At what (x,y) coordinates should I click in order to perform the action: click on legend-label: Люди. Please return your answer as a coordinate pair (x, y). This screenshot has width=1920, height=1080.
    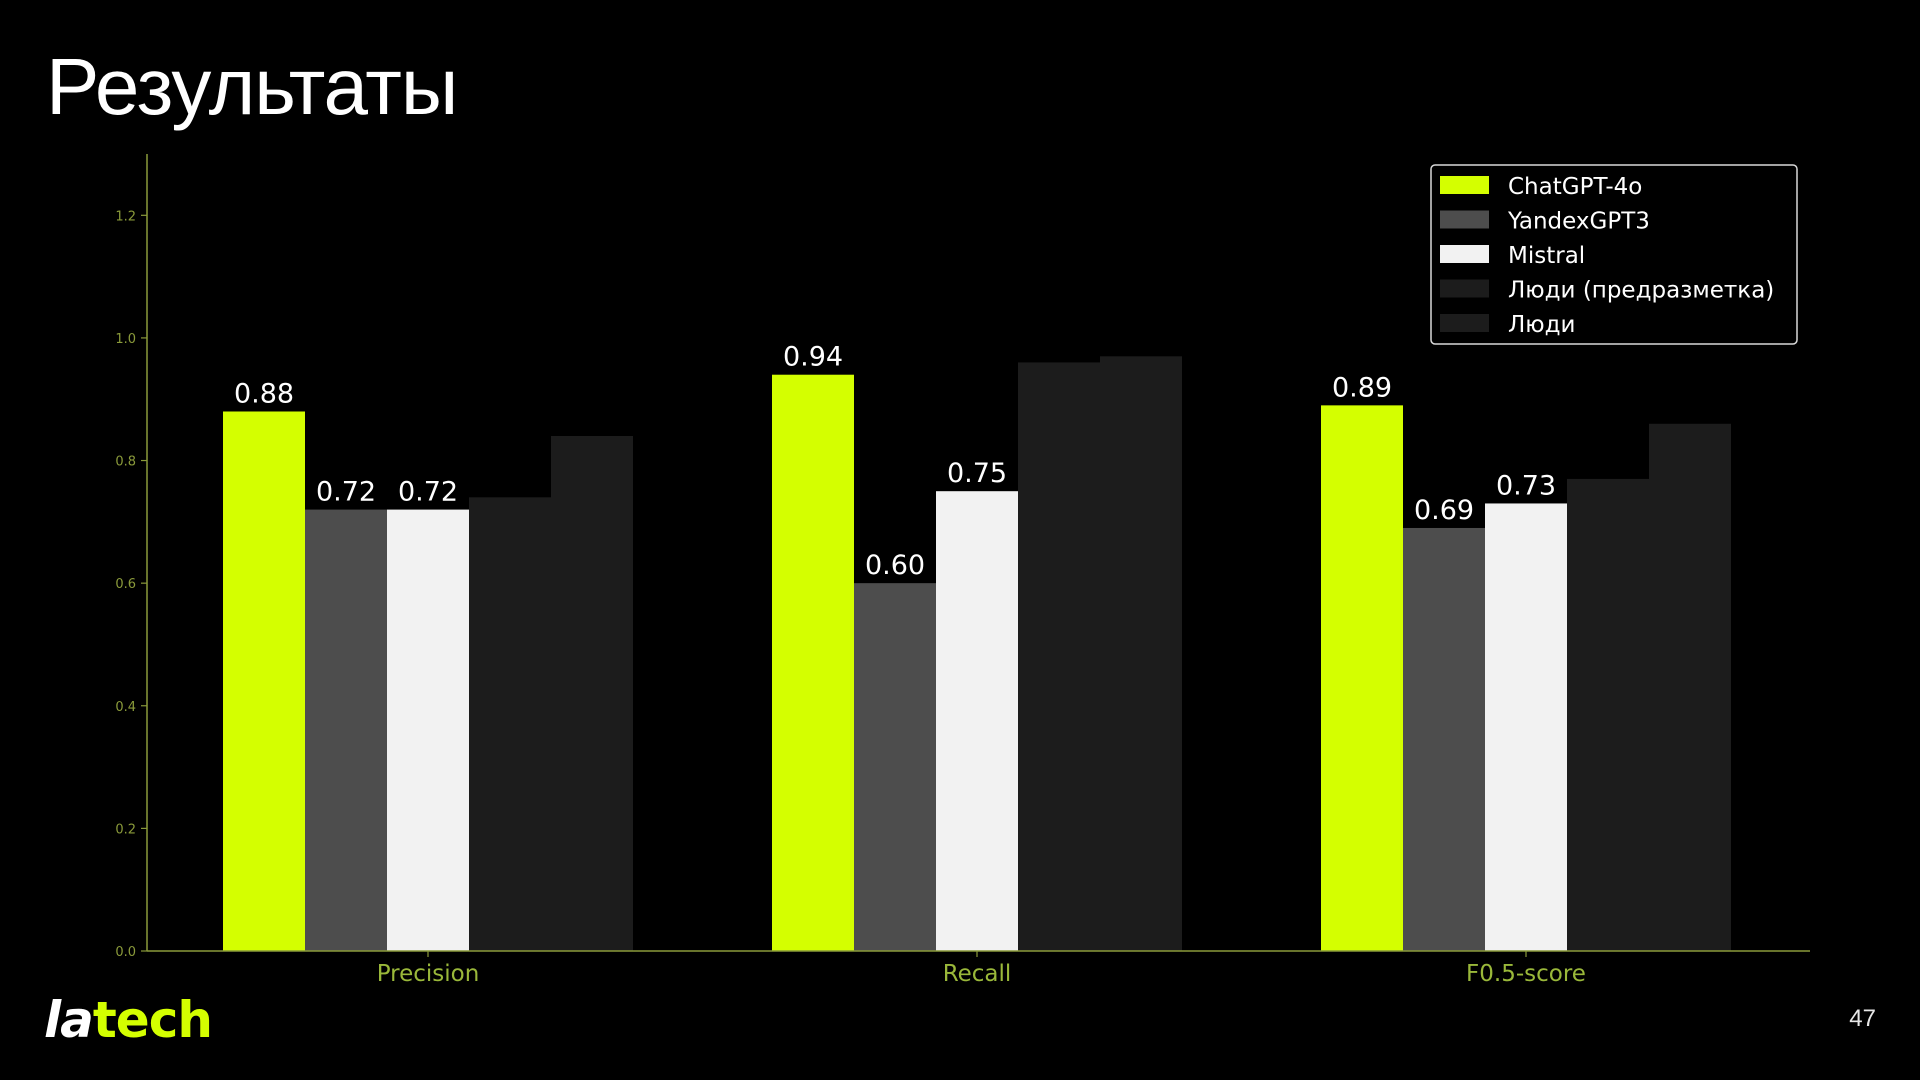
    Looking at the image, I should click on (1542, 325).